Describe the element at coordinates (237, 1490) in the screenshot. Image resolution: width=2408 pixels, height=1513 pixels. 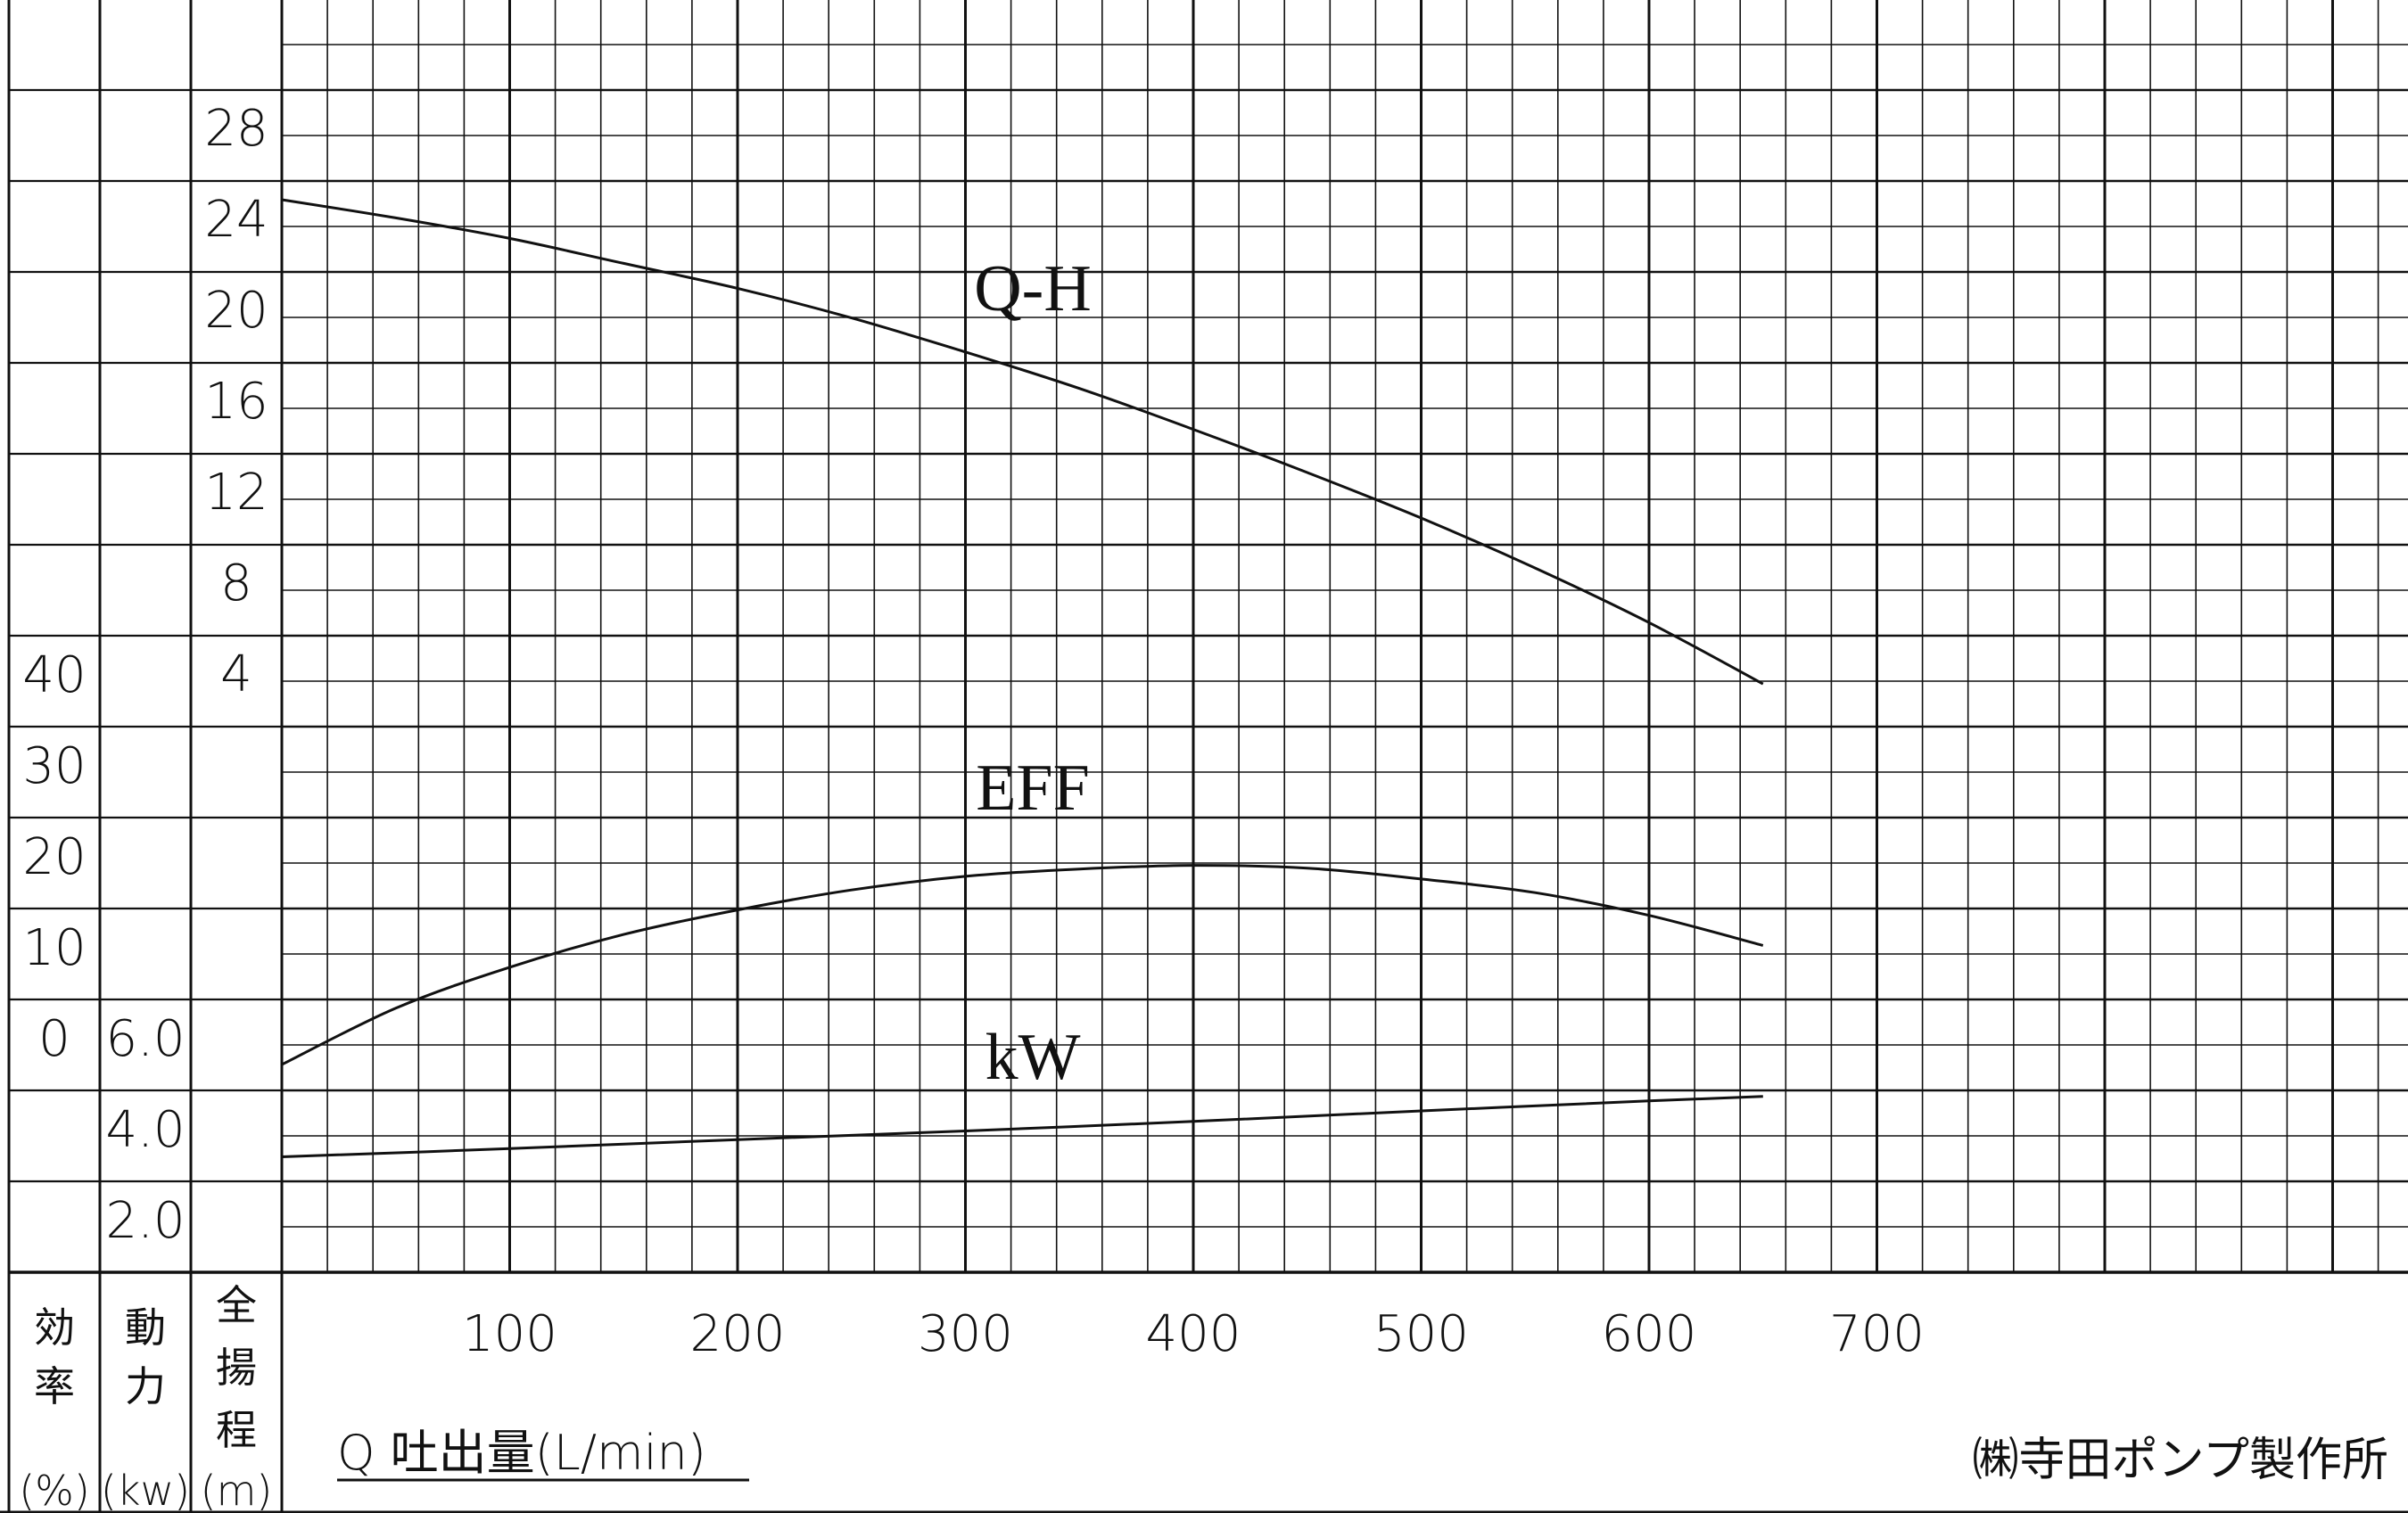
I see `axis-unit-head: (m)` at that location.